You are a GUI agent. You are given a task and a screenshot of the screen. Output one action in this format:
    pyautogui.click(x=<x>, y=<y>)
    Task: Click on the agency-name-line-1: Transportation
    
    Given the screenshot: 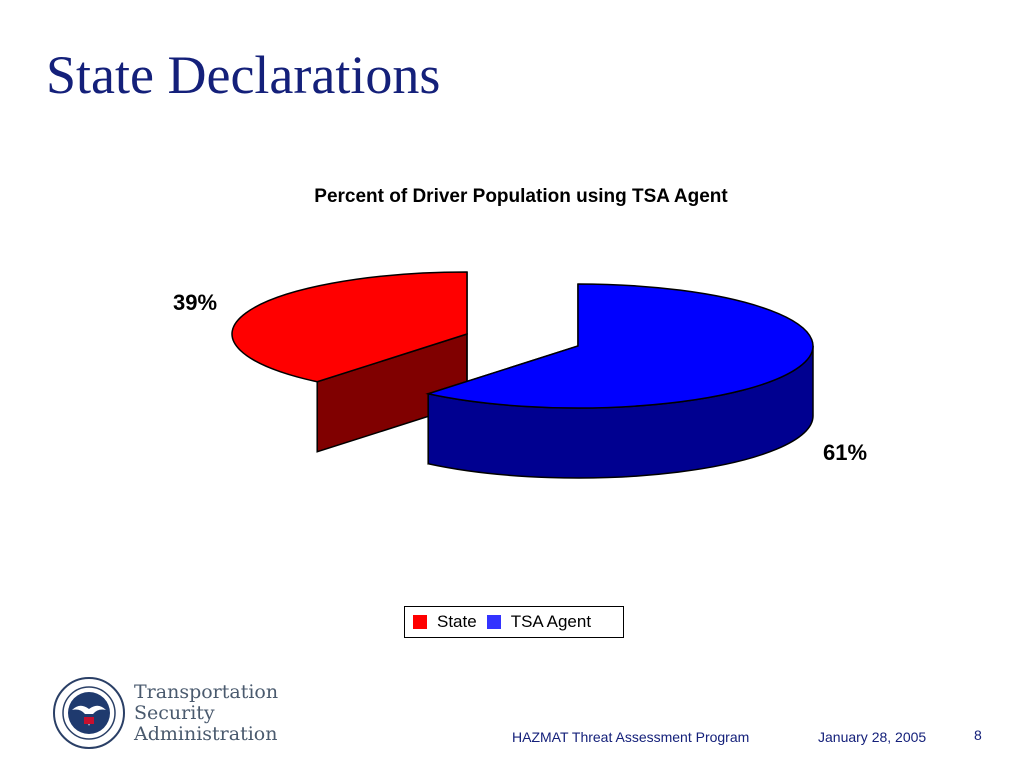 What is the action you would take?
    pyautogui.click(x=206, y=691)
    